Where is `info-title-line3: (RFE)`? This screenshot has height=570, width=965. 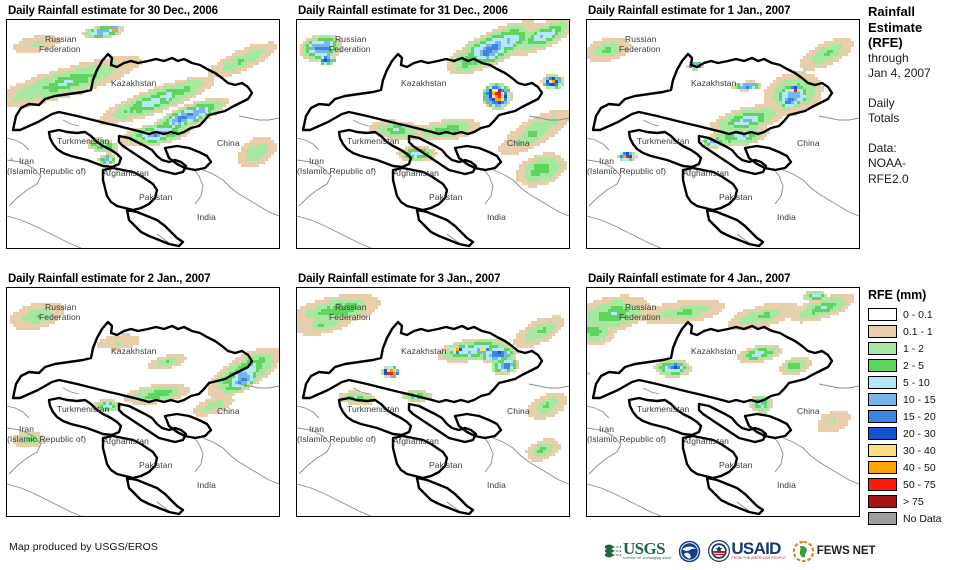
info-title-line3: (RFE) is located at coordinates (885, 42).